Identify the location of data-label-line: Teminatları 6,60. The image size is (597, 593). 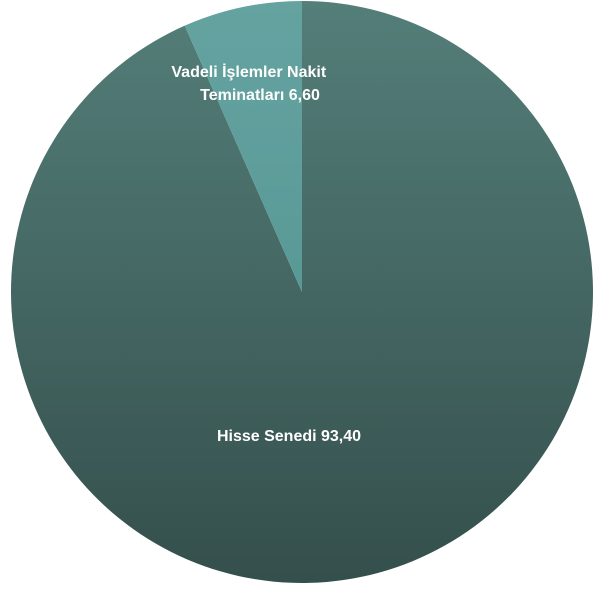
(260, 95).